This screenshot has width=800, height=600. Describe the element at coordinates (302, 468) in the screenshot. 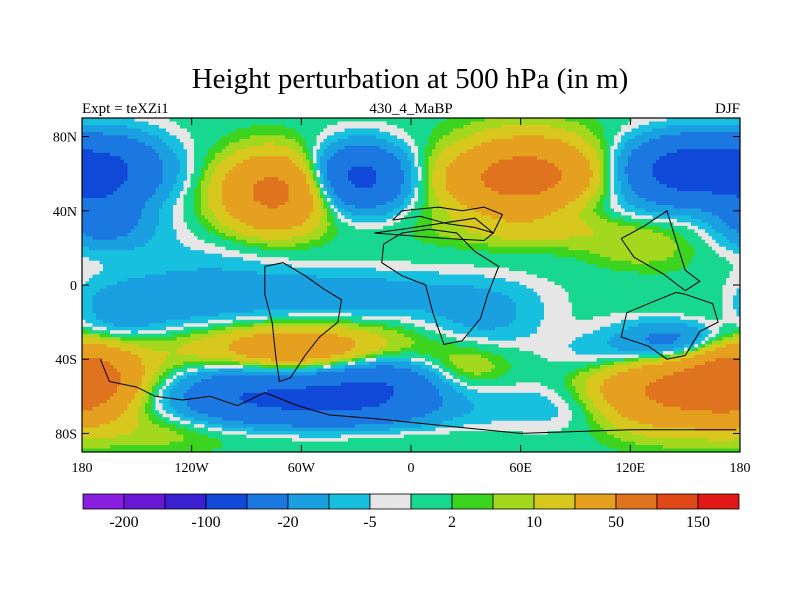

I see `x-tick-label: 60W` at that location.